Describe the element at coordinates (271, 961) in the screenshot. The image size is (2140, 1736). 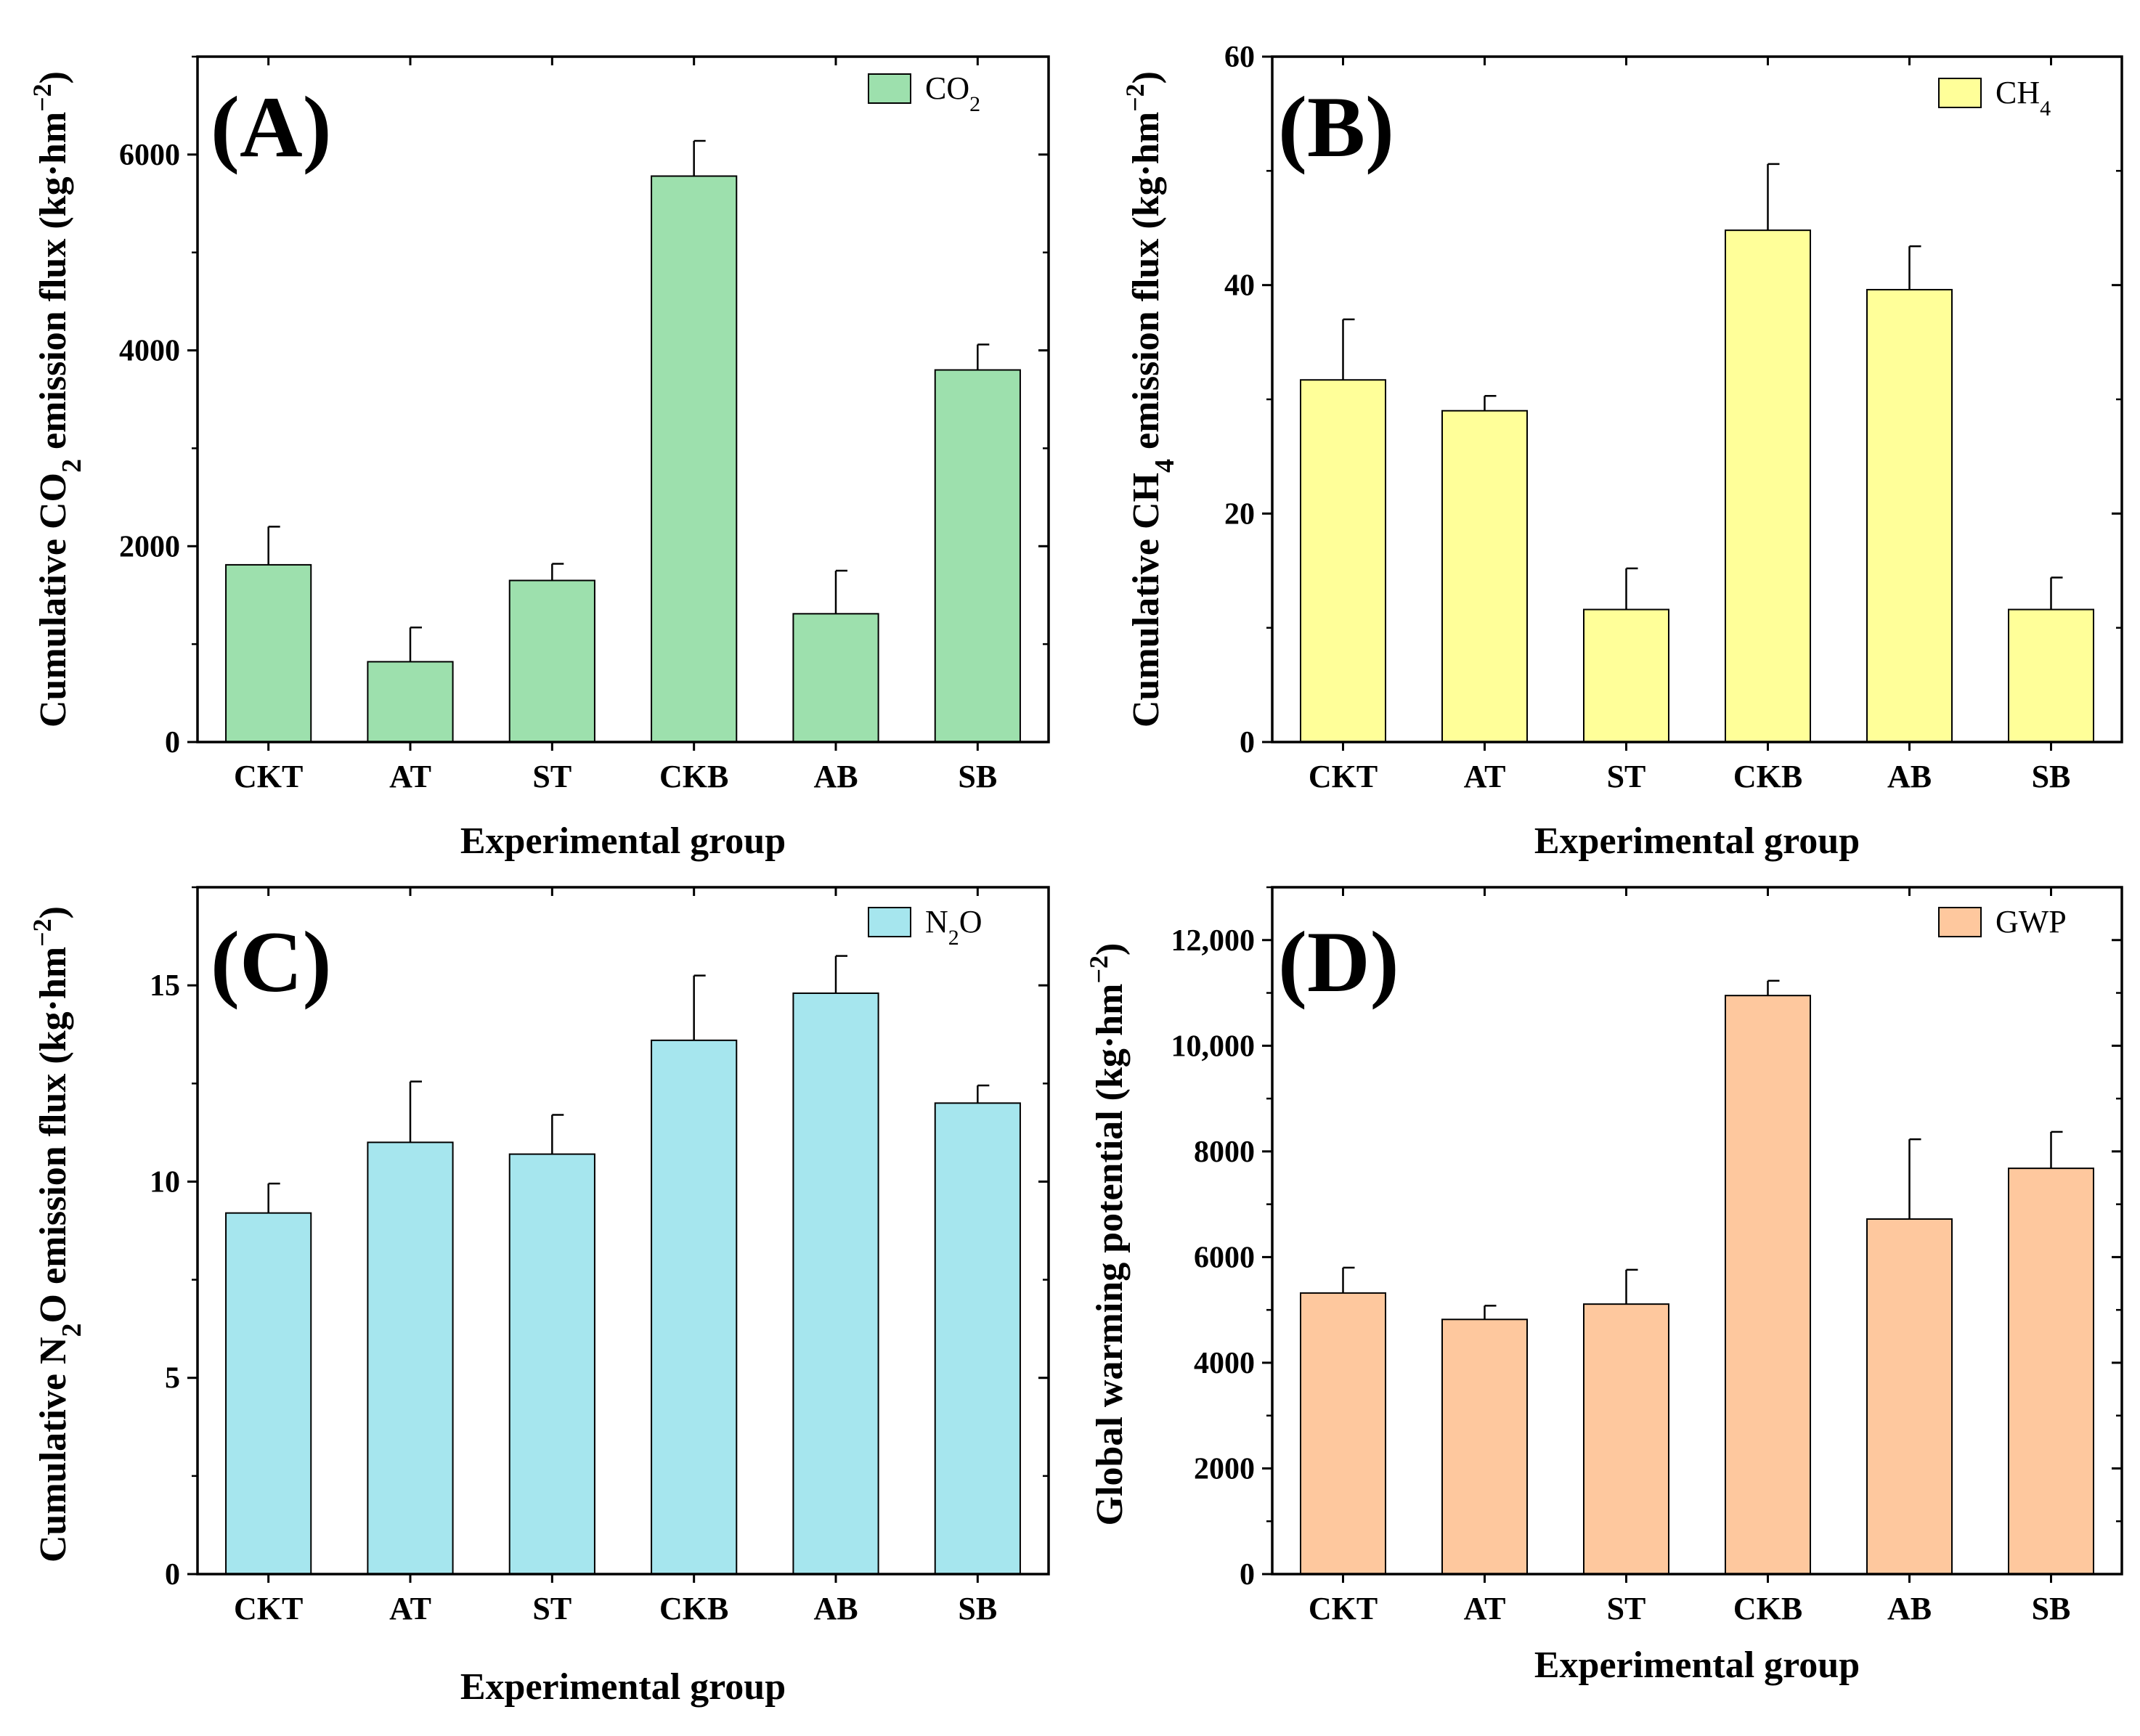
I see `panel-label: (C)` at that location.